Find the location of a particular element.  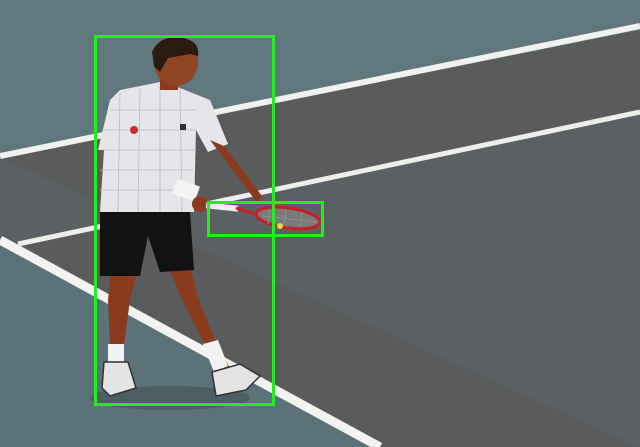

tennis-racket-bounding-box is located at coordinates (265, 219).